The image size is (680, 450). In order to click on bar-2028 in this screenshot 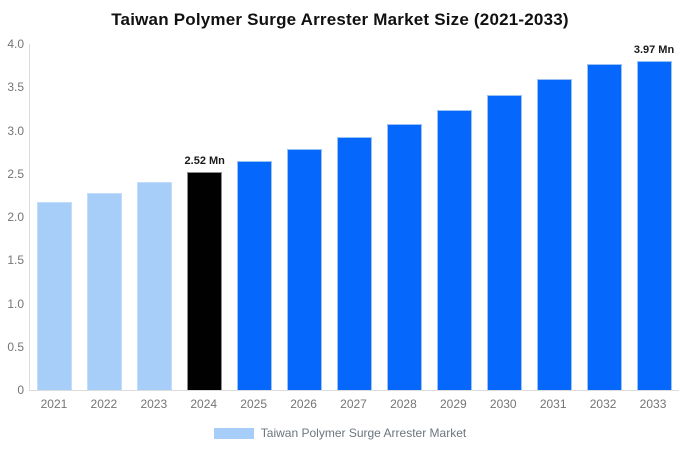, I will do `click(404, 256)`.